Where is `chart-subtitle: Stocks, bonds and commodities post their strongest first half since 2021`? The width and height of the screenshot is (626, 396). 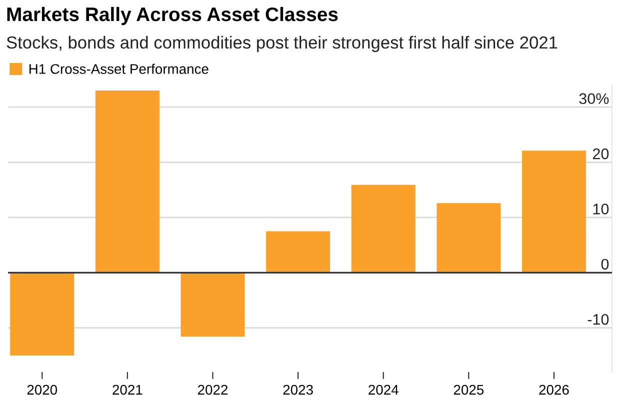 chart-subtitle: Stocks, bonds and commodities post their strongest first half since 2021 is located at coordinates (282, 44).